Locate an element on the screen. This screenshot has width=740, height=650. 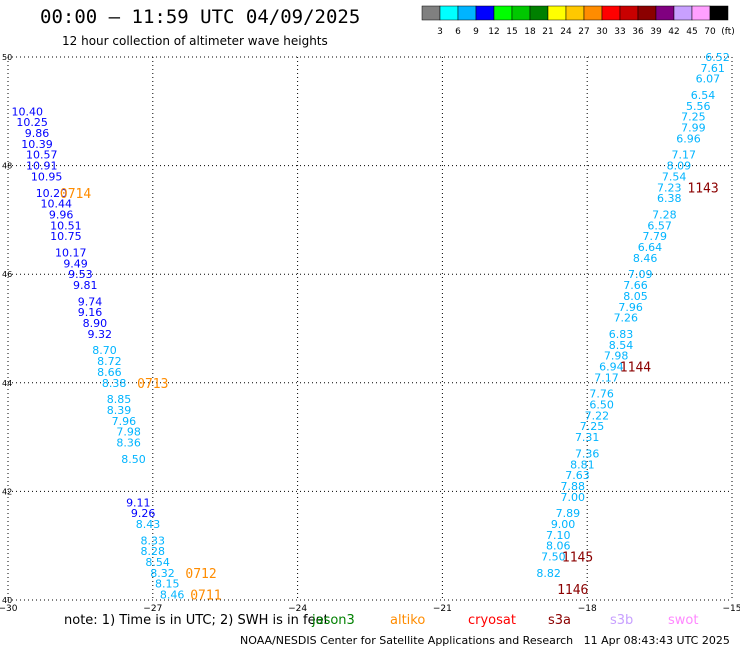
wave-height-point: 9.53 is located at coordinates (80, 274).